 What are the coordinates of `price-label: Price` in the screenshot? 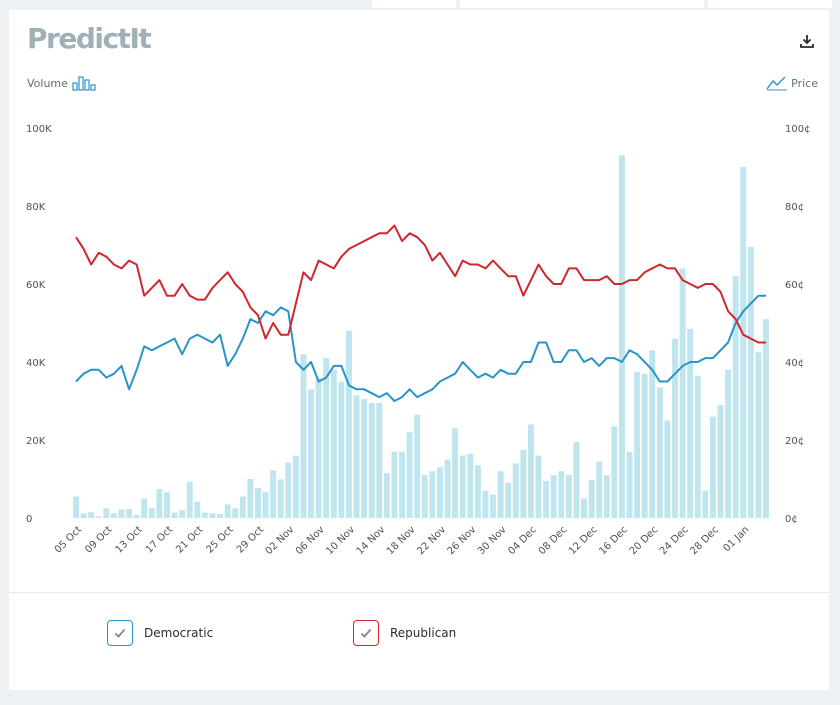 It's located at (804, 83).